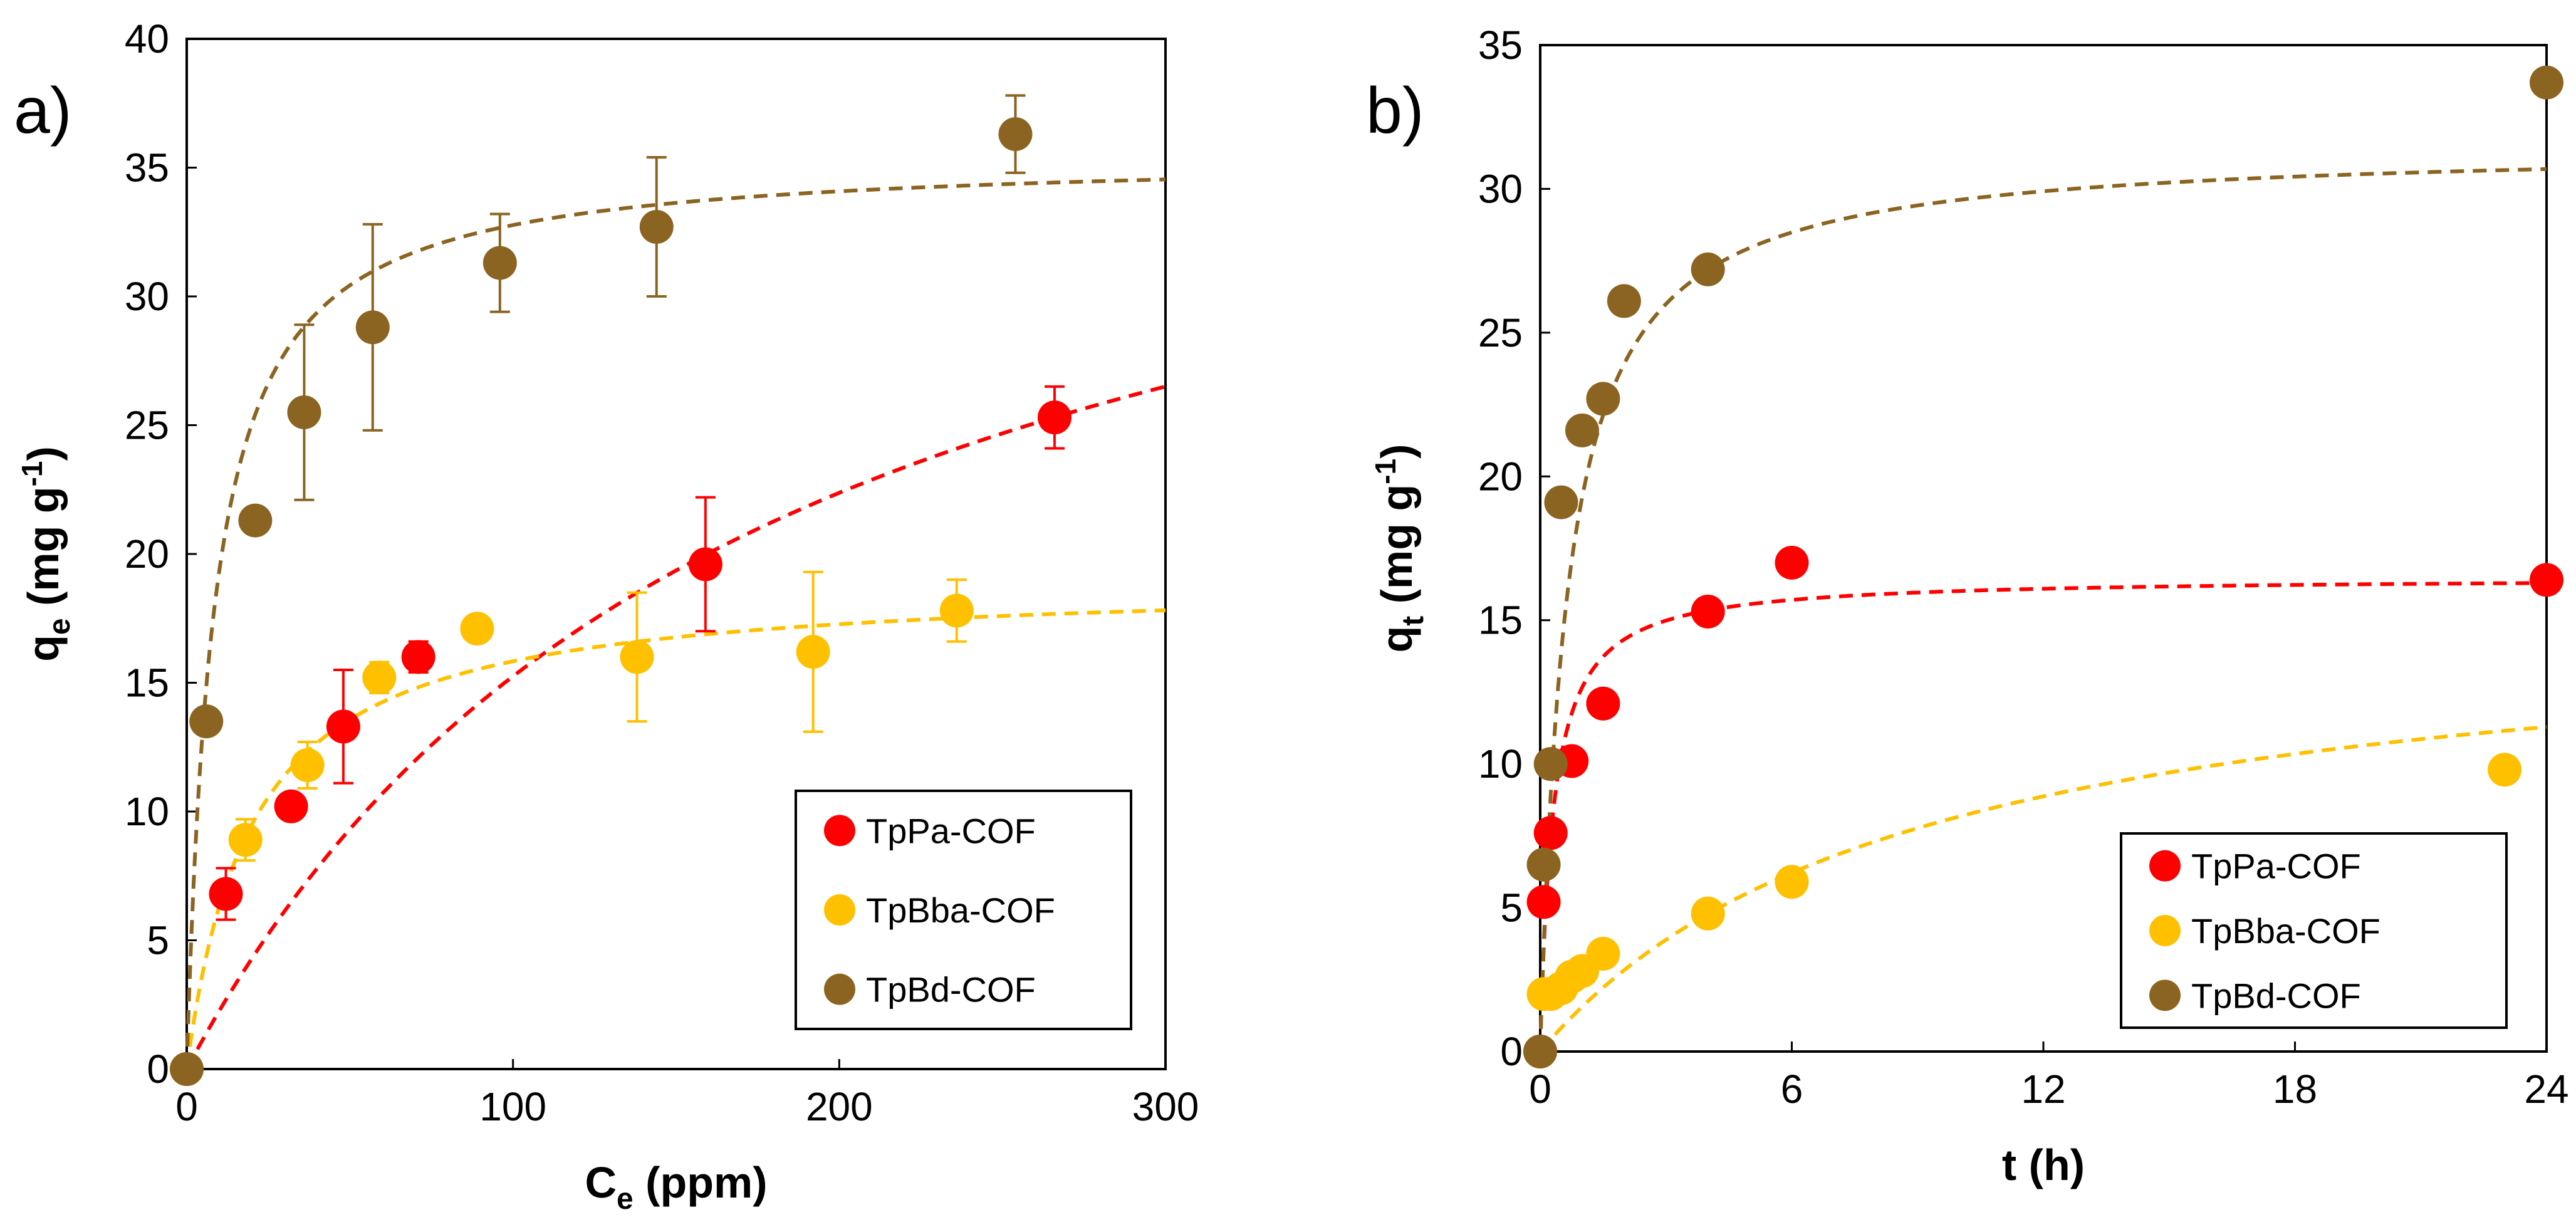  What do you see at coordinates (1540, 1089) in the screenshot?
I see `x-tick-label: 0` at bounding box center [1540, 1089].